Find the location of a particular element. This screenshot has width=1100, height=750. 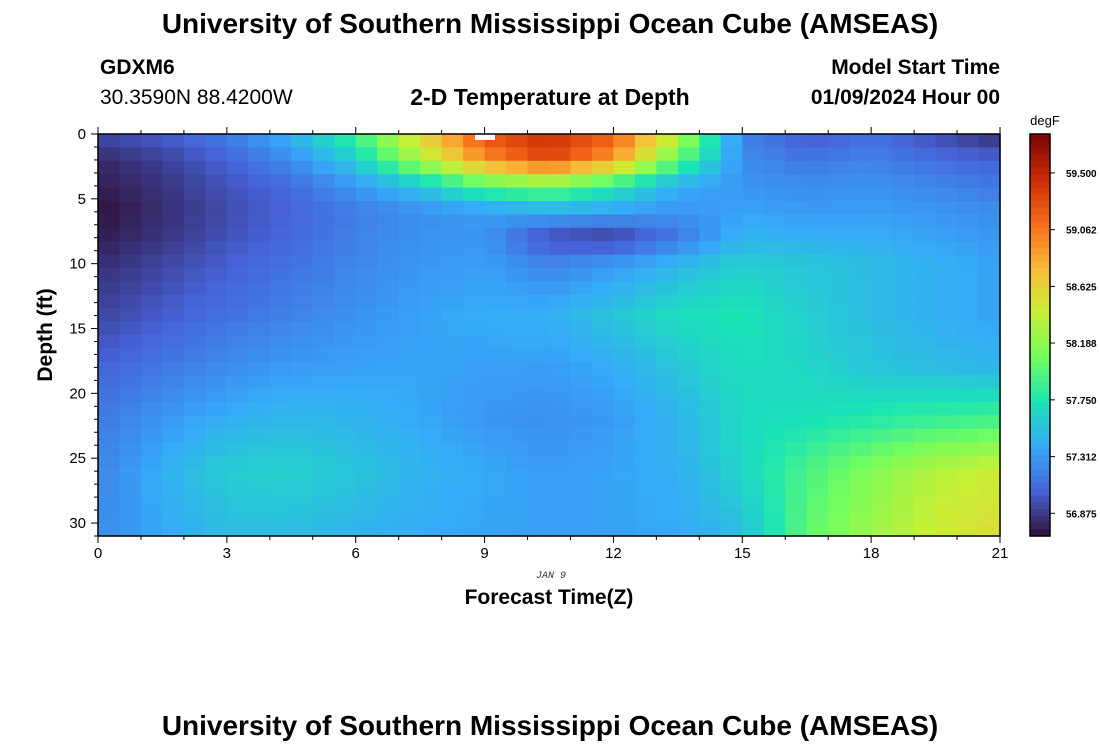

x-tick-label: 15 is located at coordinates (742, 553).